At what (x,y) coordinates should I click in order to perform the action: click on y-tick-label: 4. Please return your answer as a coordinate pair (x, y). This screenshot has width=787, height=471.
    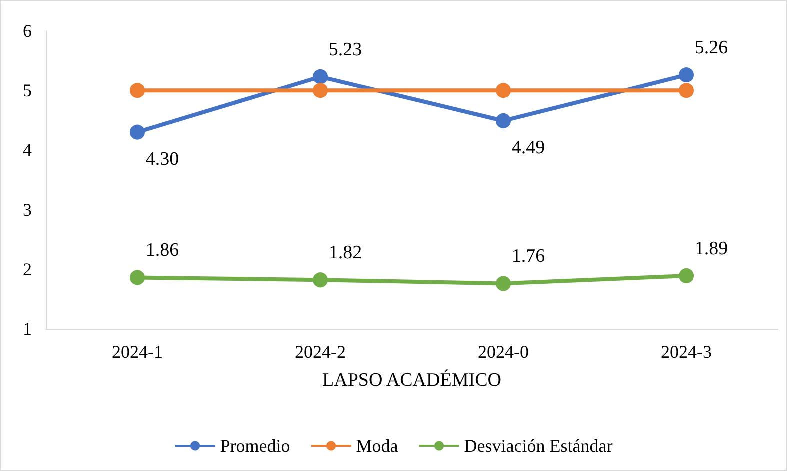
    Looking at the image, I should click on (27, 150).